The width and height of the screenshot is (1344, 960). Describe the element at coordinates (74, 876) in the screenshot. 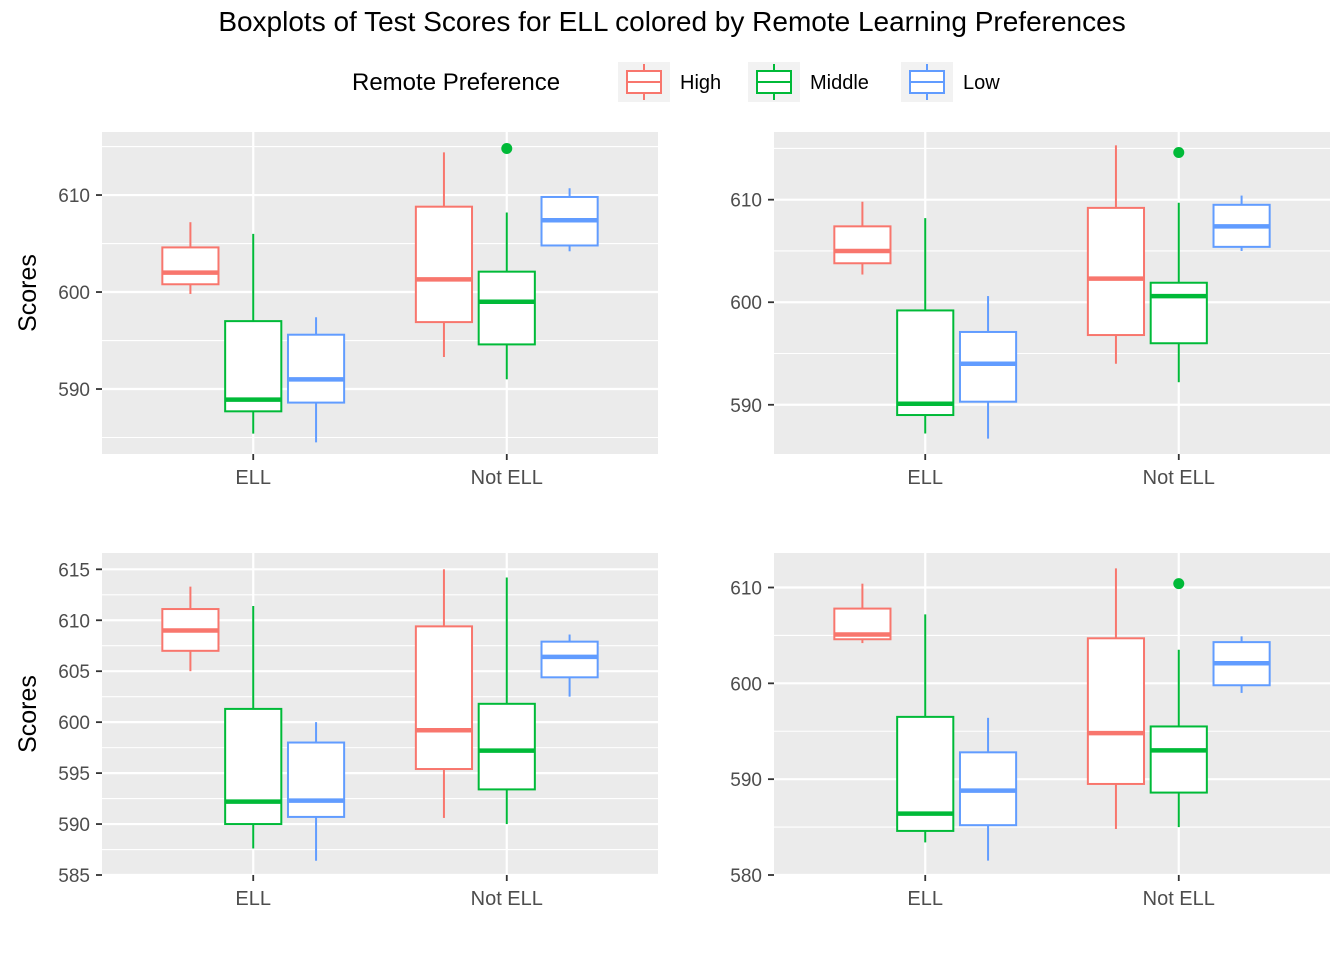

I see `y-tick-label: 585` at that location.